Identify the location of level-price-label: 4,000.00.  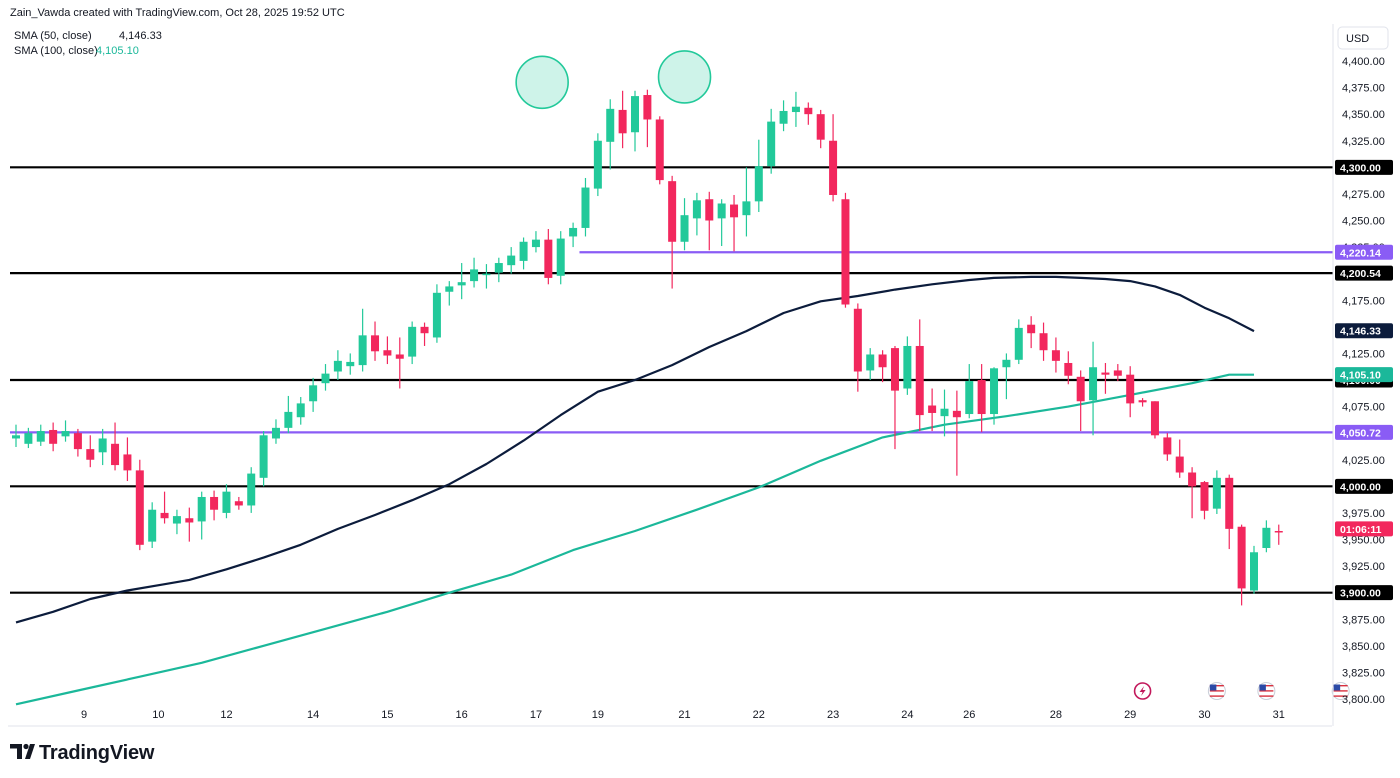
(1364, 486).